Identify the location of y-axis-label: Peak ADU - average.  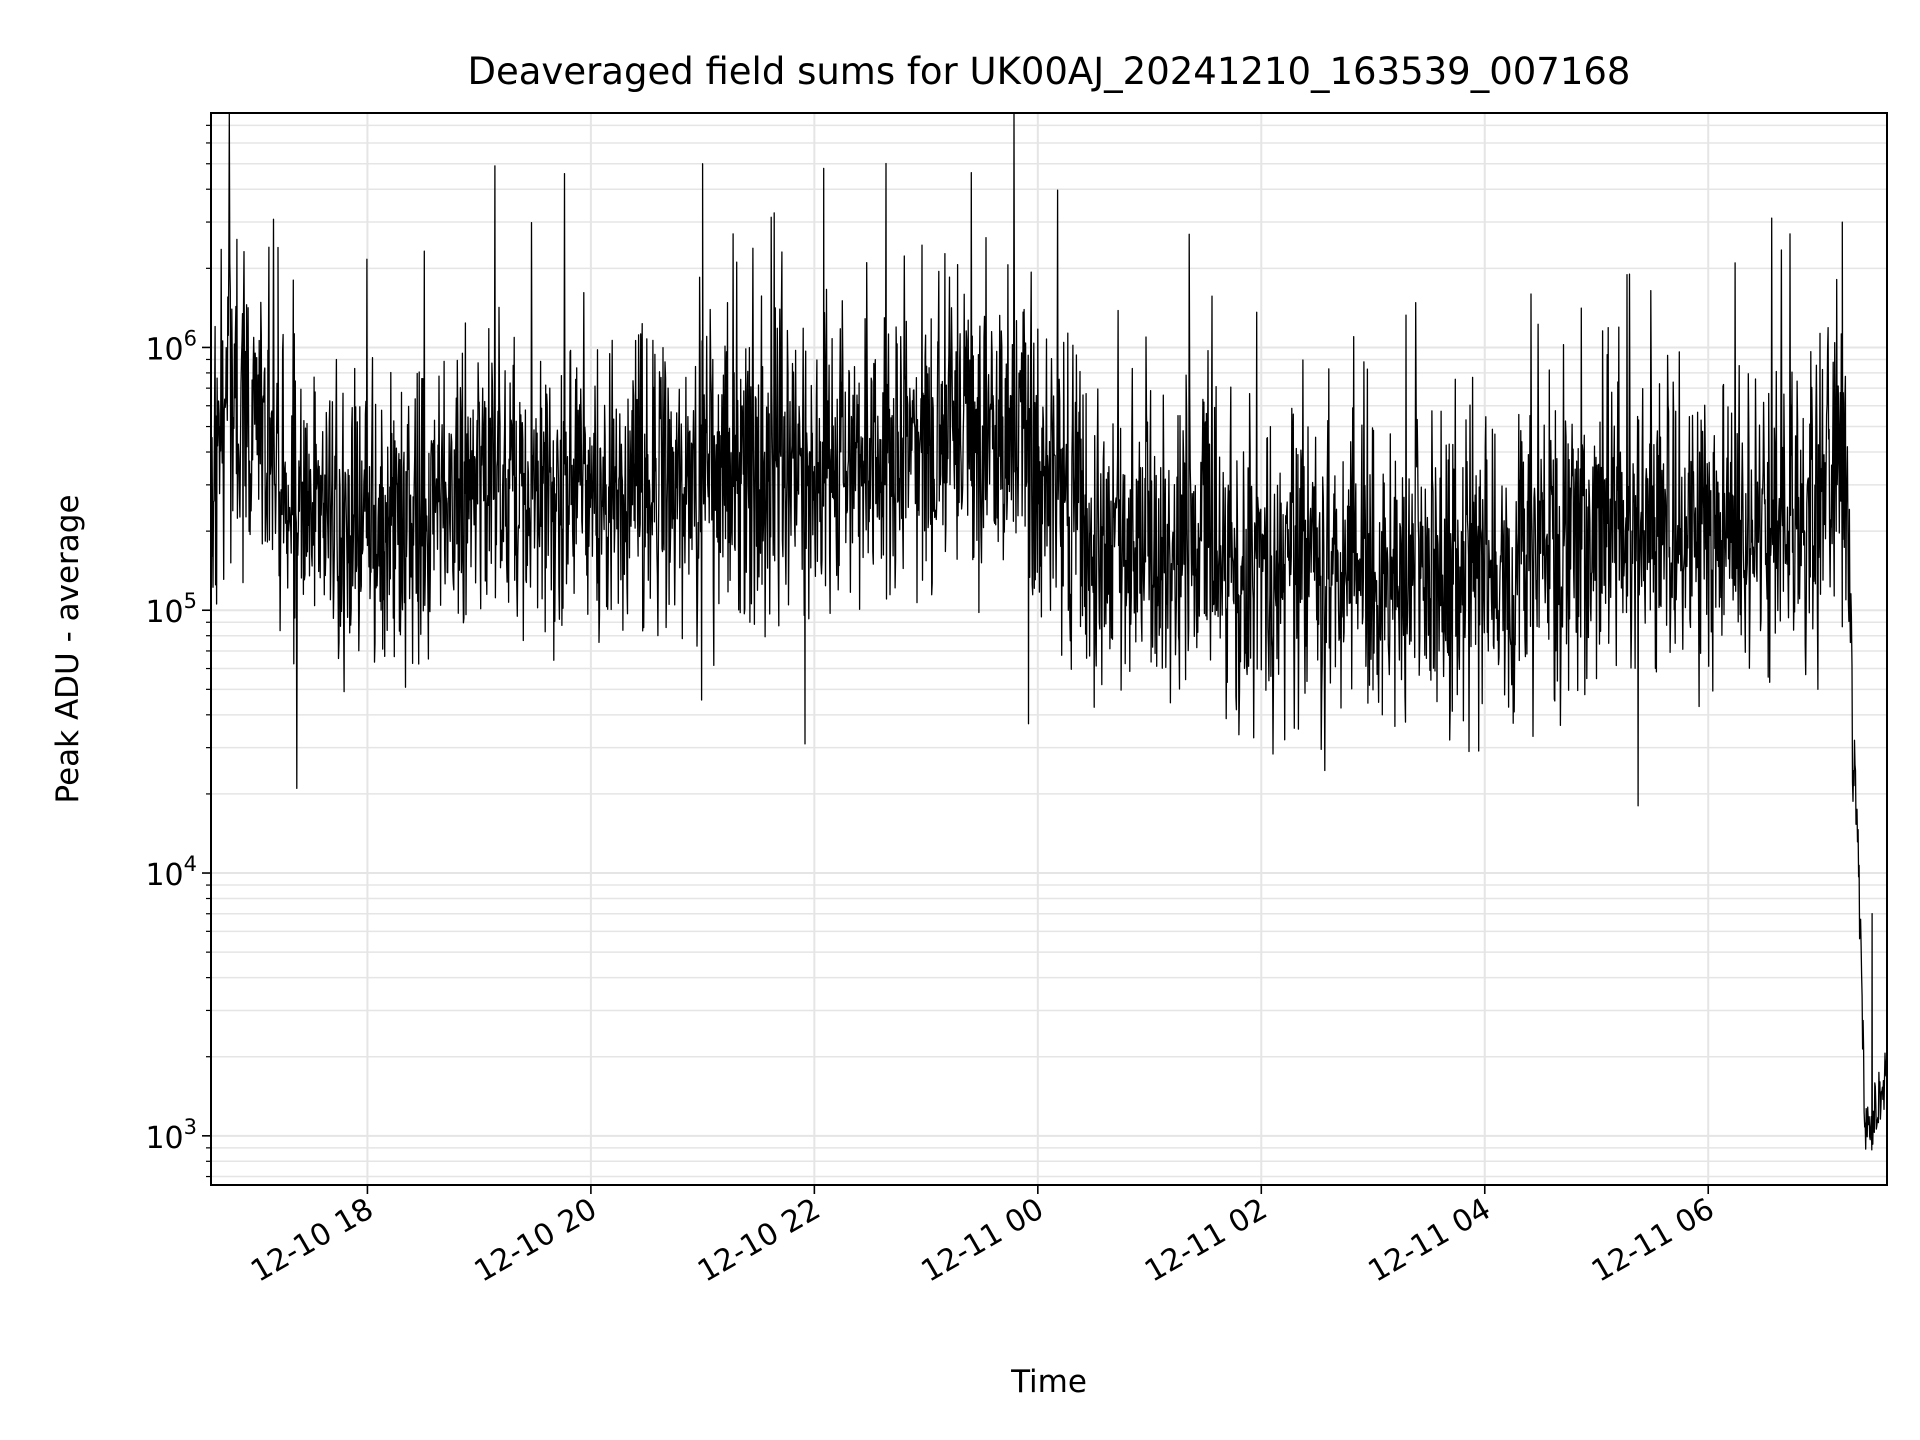
(68, 648).